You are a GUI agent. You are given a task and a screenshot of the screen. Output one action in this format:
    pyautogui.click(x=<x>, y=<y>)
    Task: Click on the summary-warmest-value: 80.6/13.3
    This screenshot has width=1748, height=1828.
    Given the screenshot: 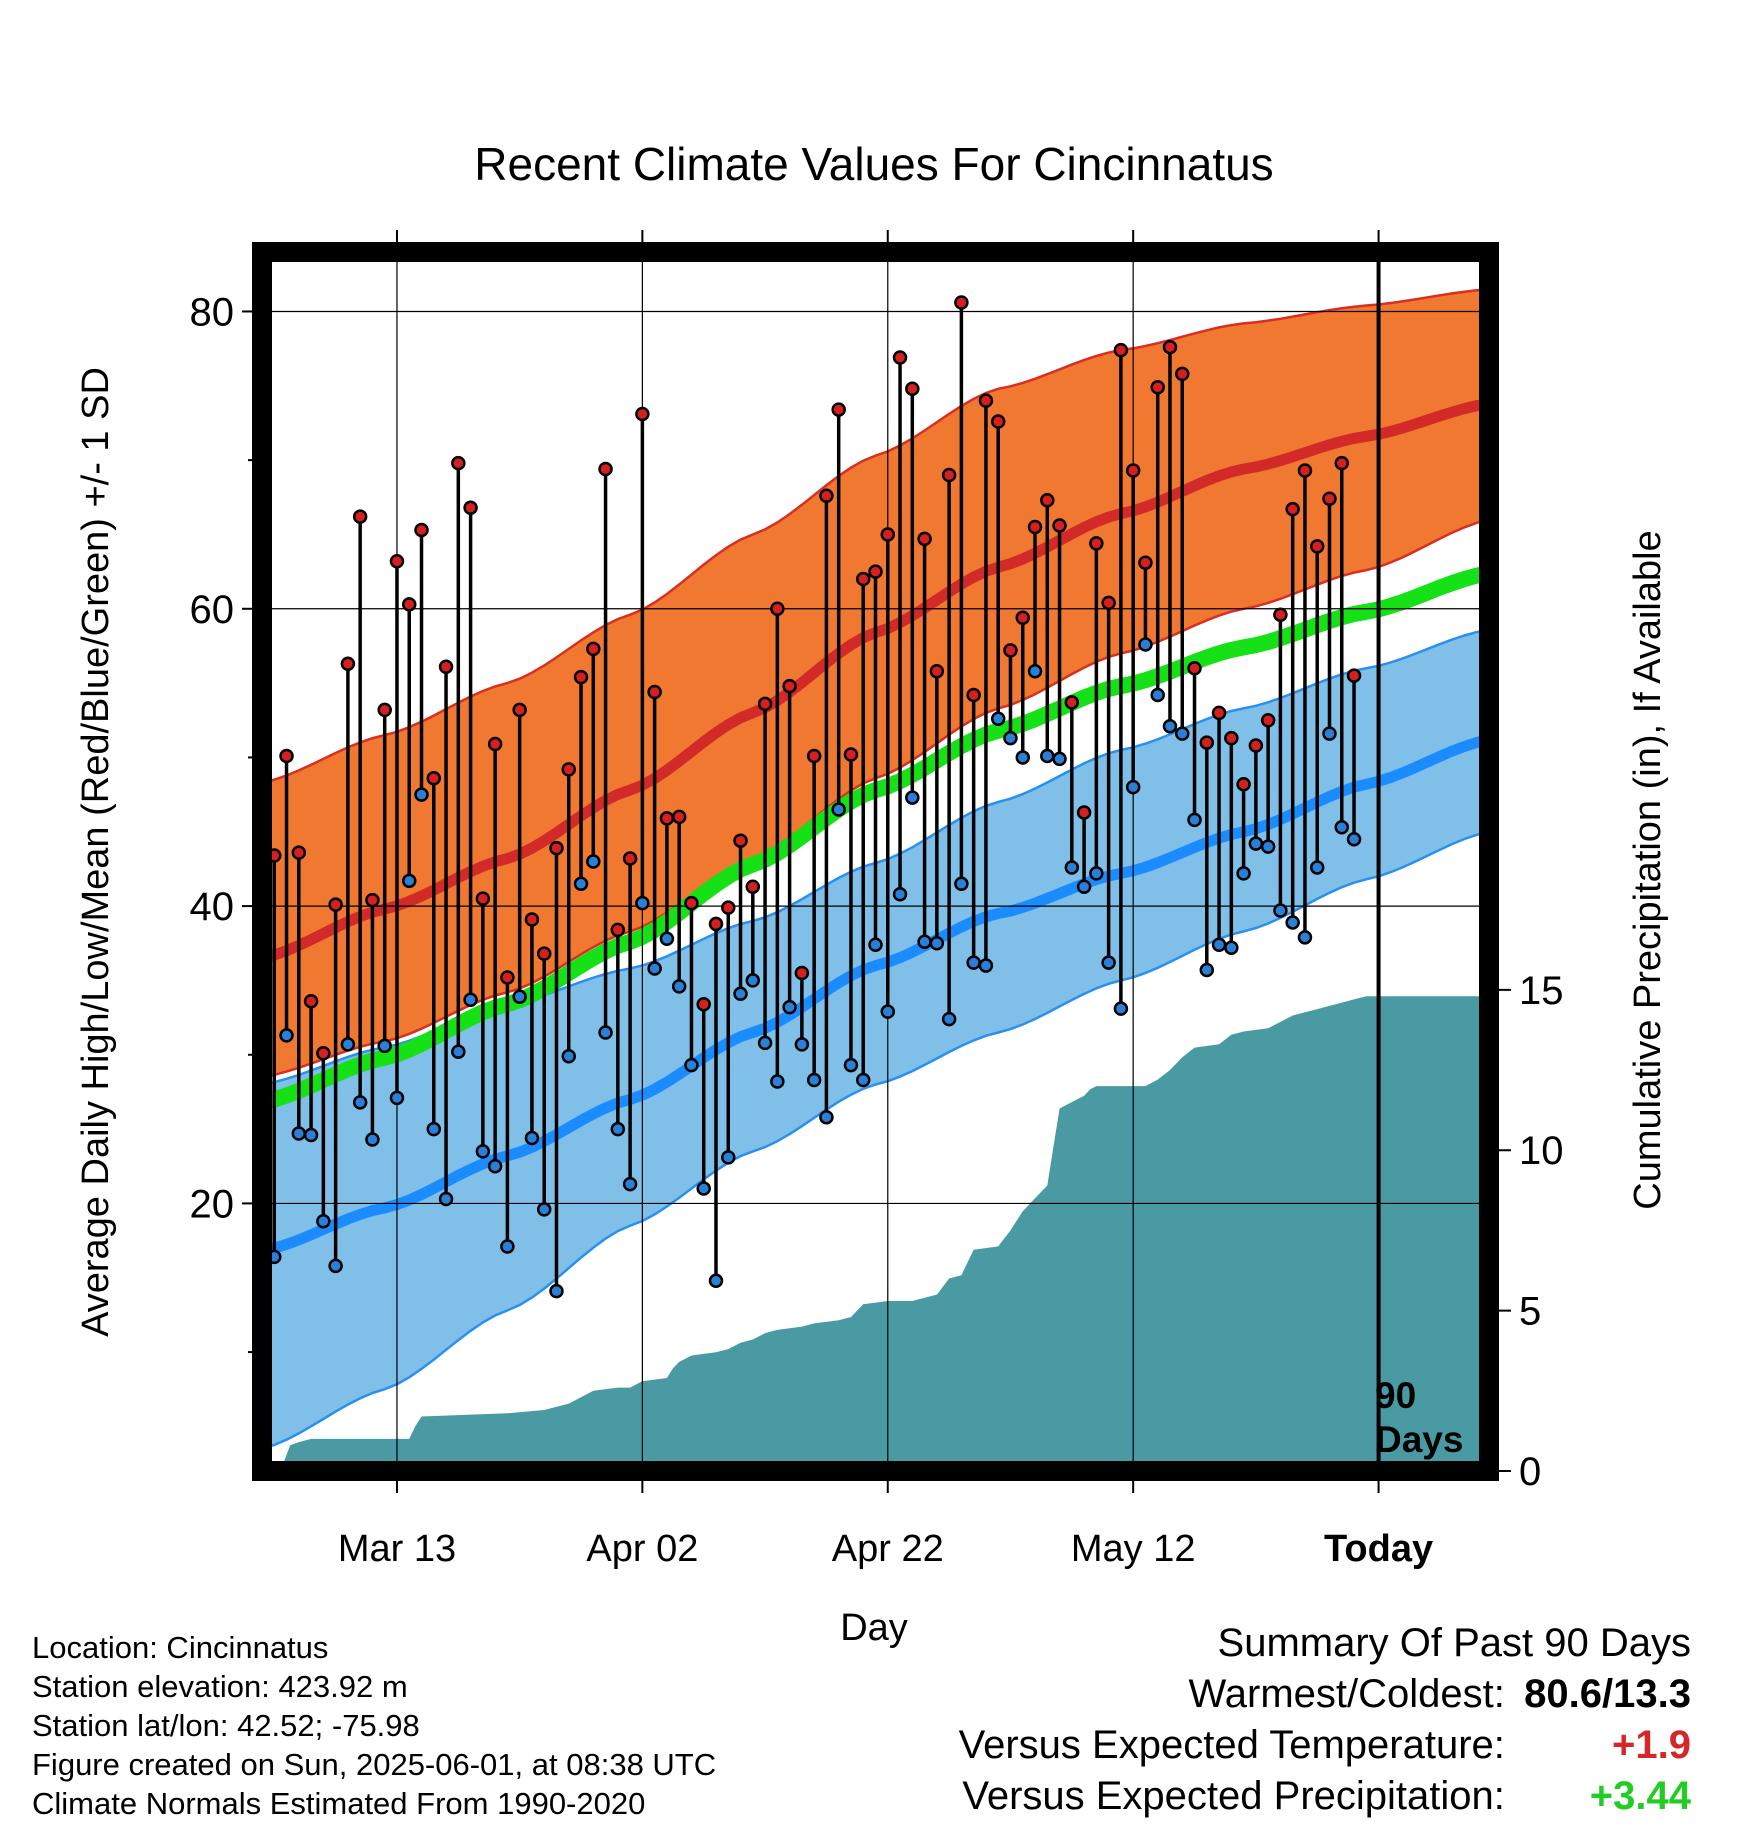 What is the action you would take?
    pyautogui.click(x=1607, y=1694)
    